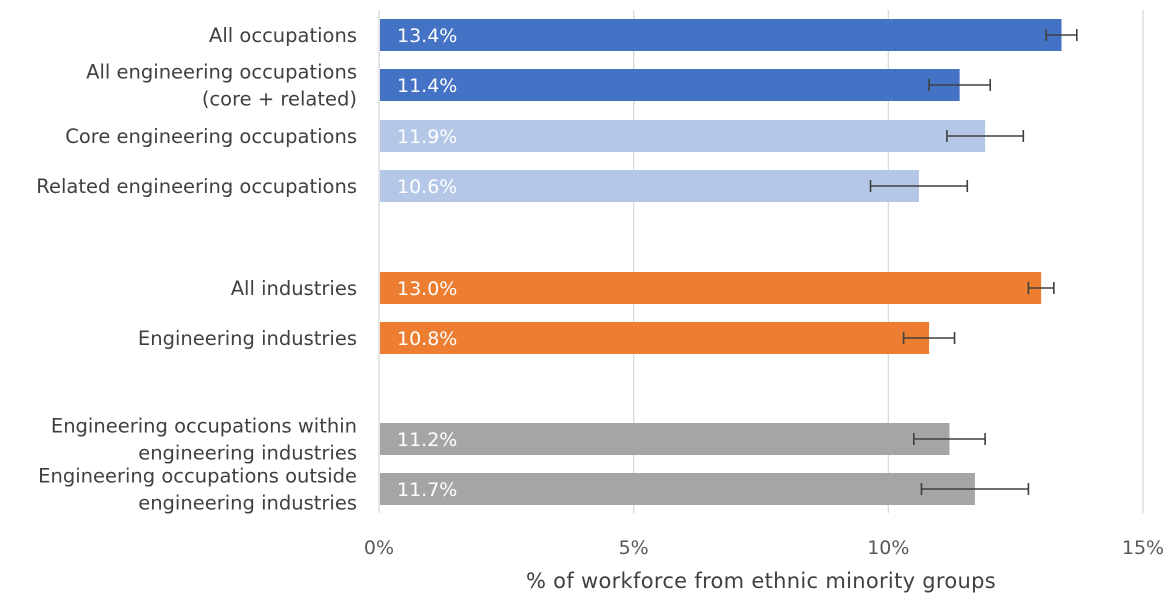 The image size is (1168, 596). What do you see at coordinates (427, 339) in the screenshot?
I see `data-label: 10.8%` at bounding box center [427, 339].